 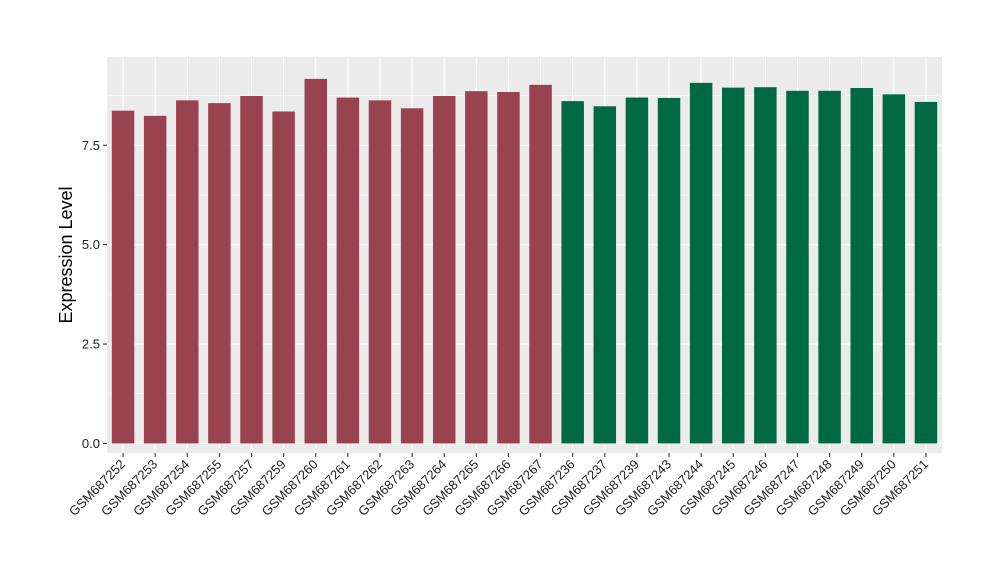 I want to click on bar-gsm687255, so click(x=219, y=273).